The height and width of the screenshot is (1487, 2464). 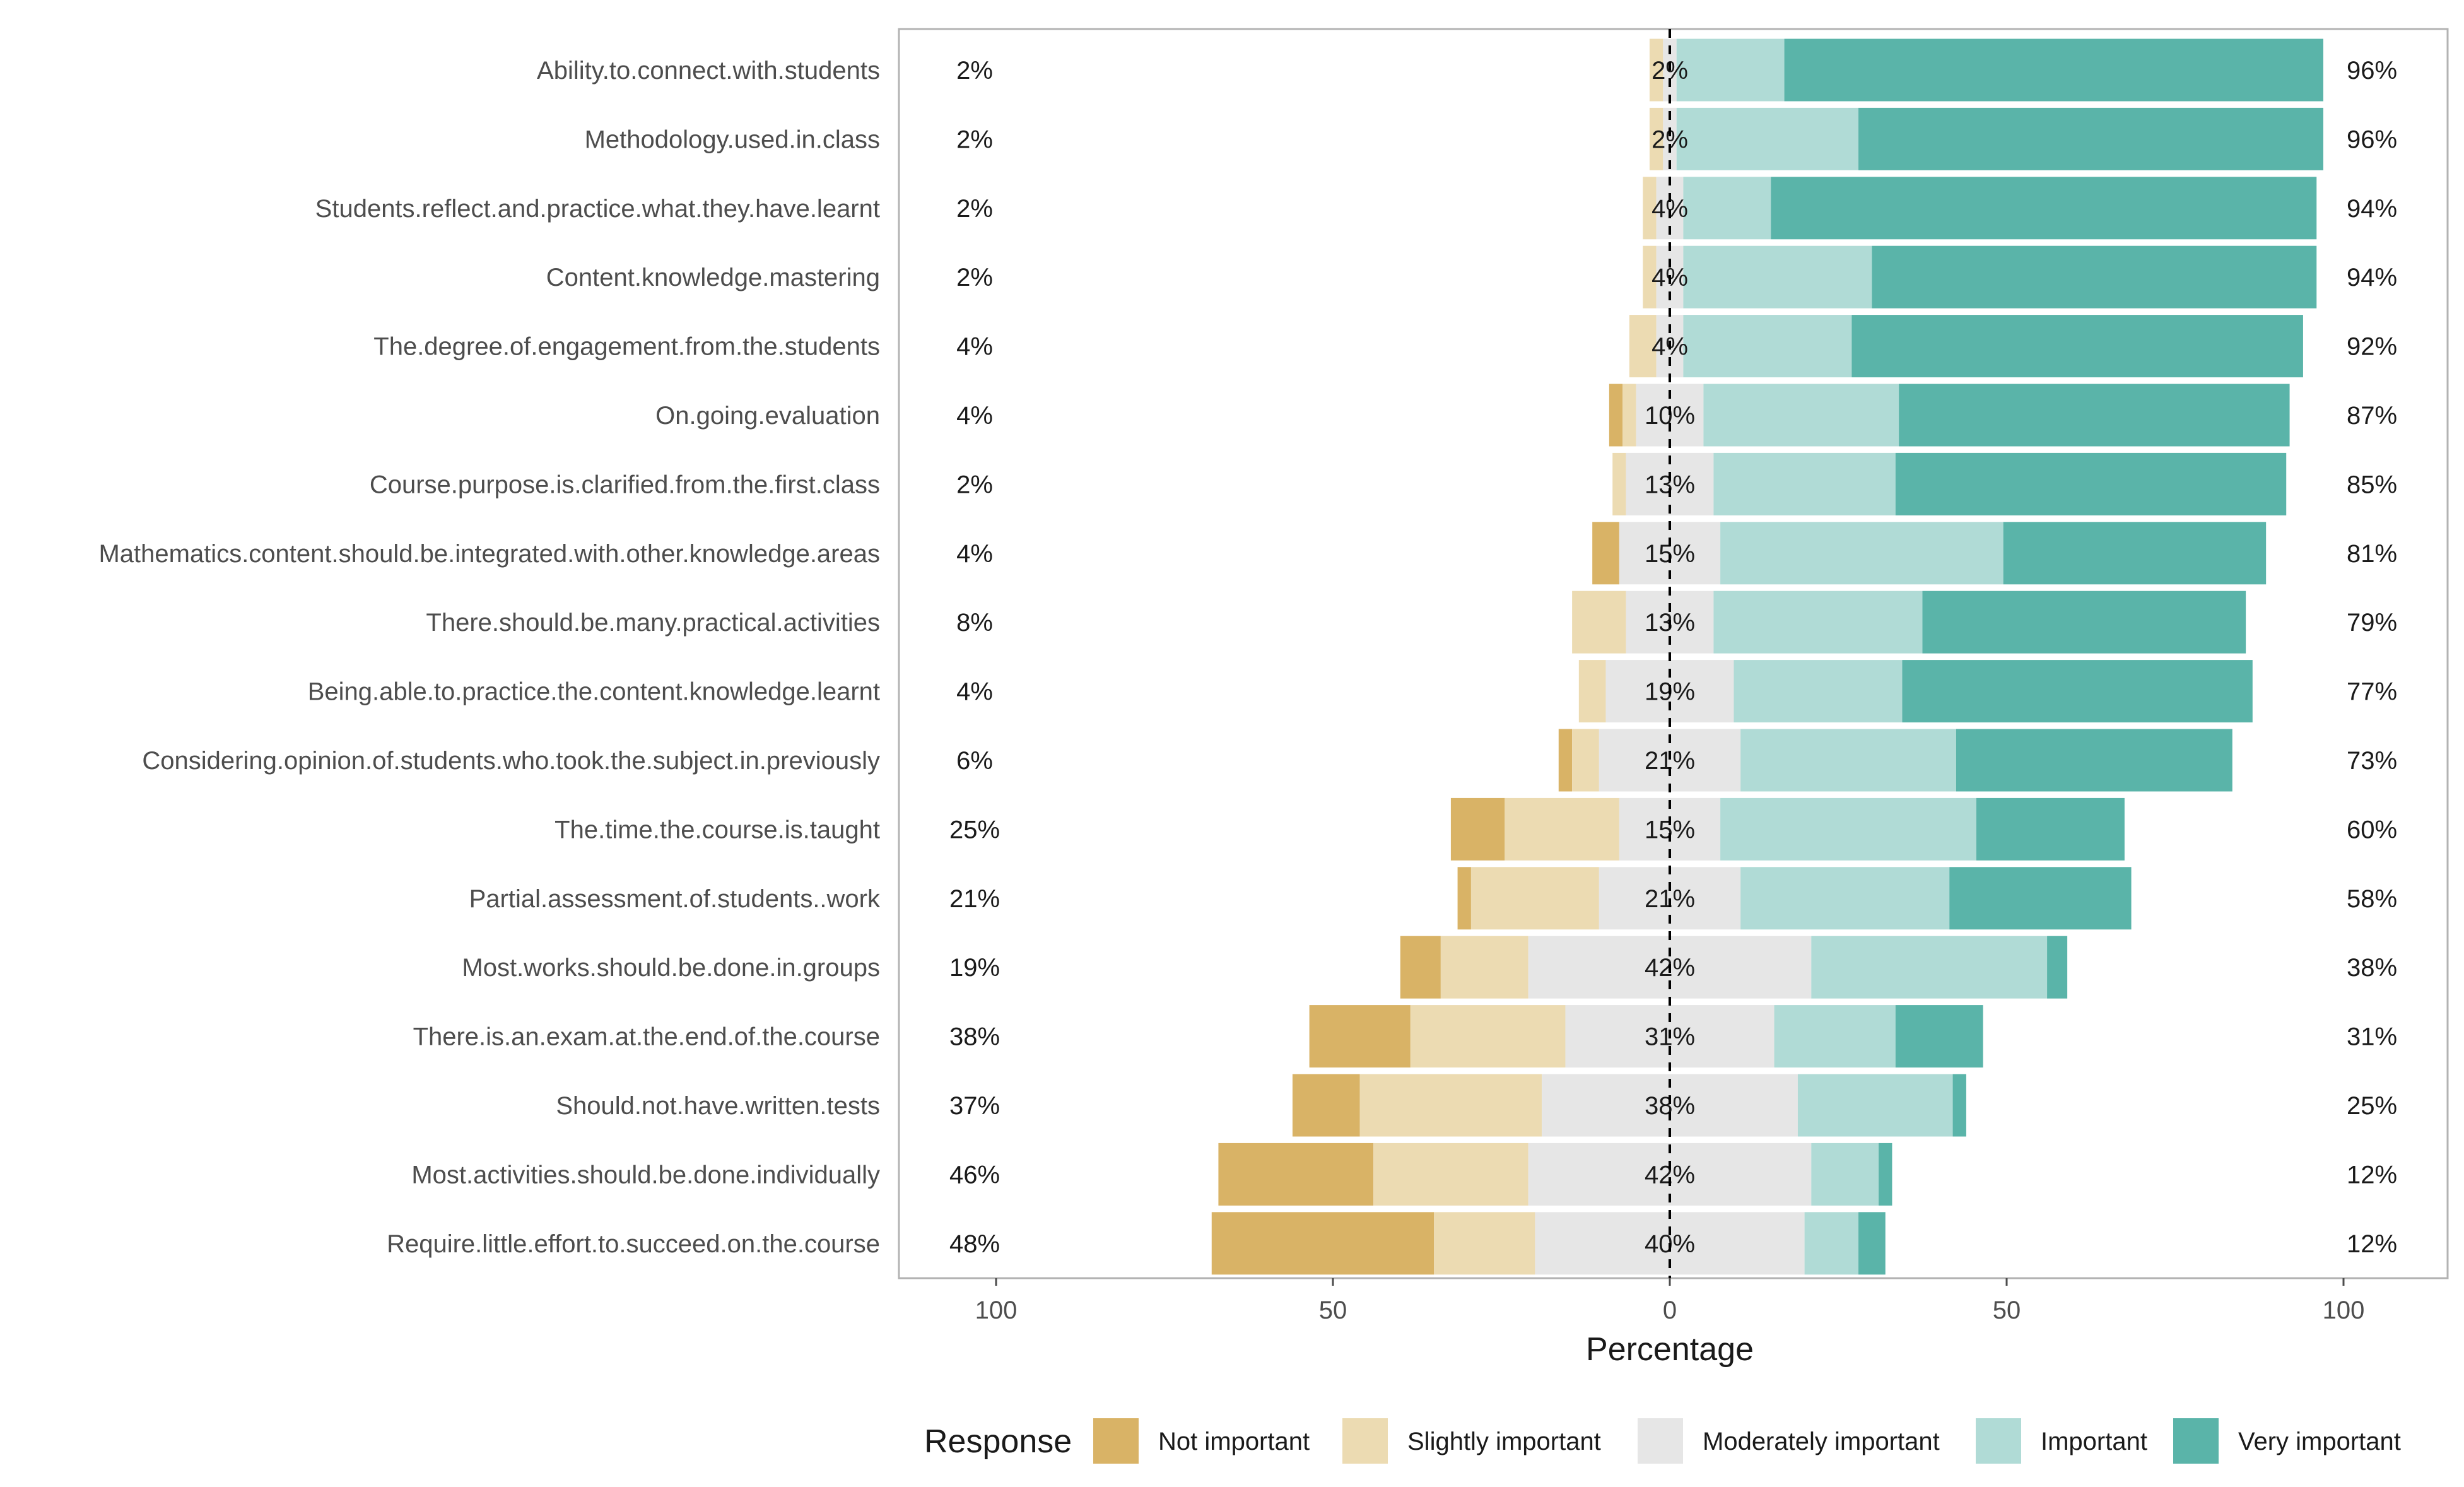 I want to click on category-label: Partial.assessment.of.students..work, so click(x=675, y=899).